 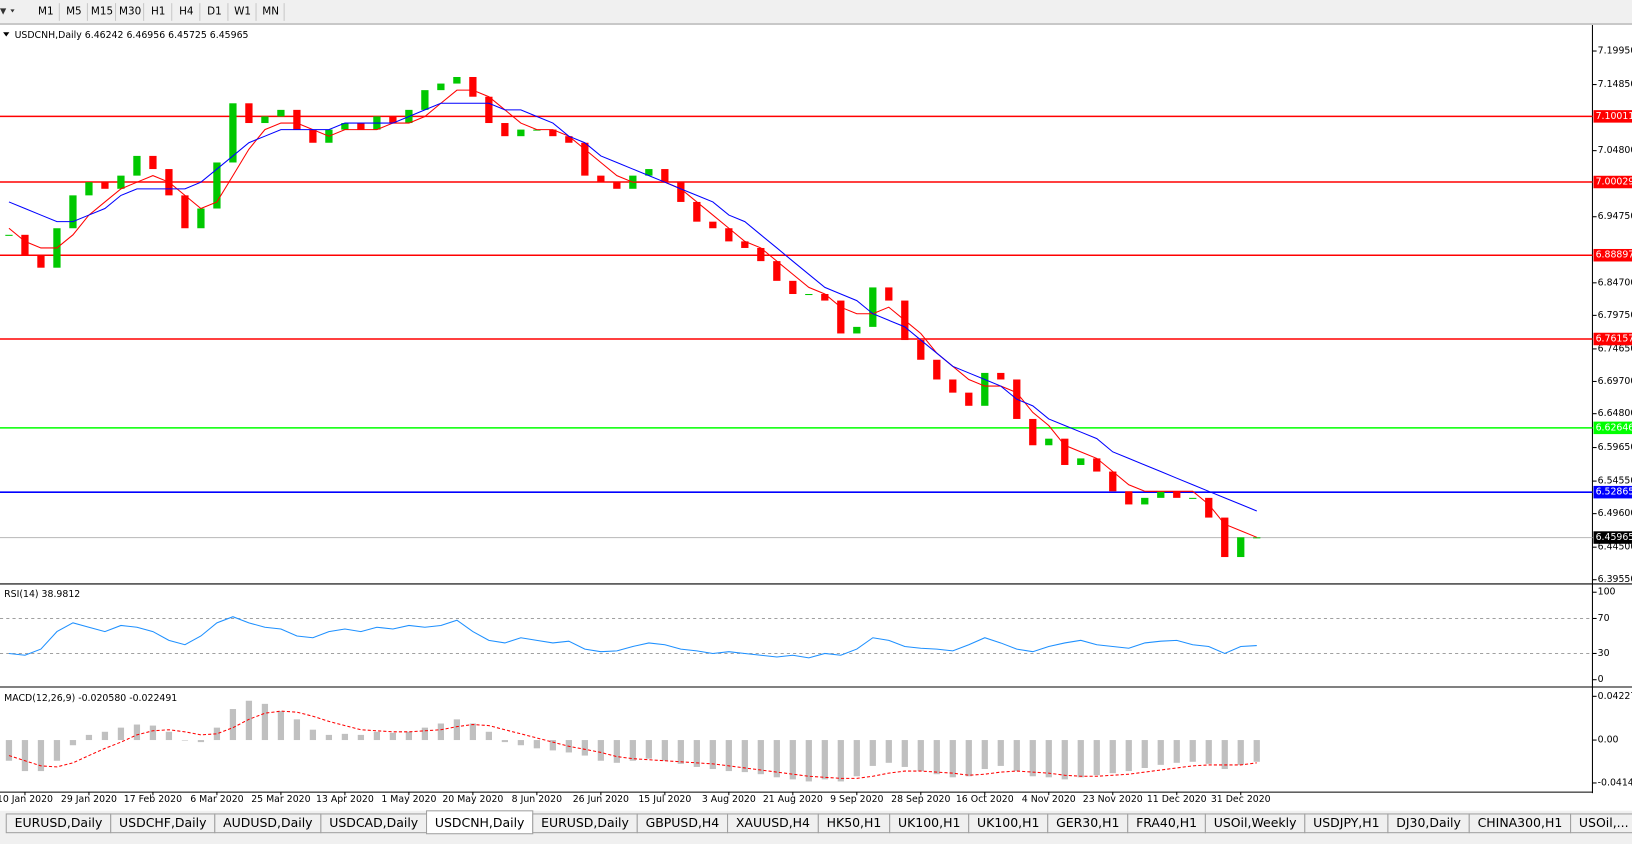 I want to click on tab-label: FRA40,H1, so click(x=1166, y=822).